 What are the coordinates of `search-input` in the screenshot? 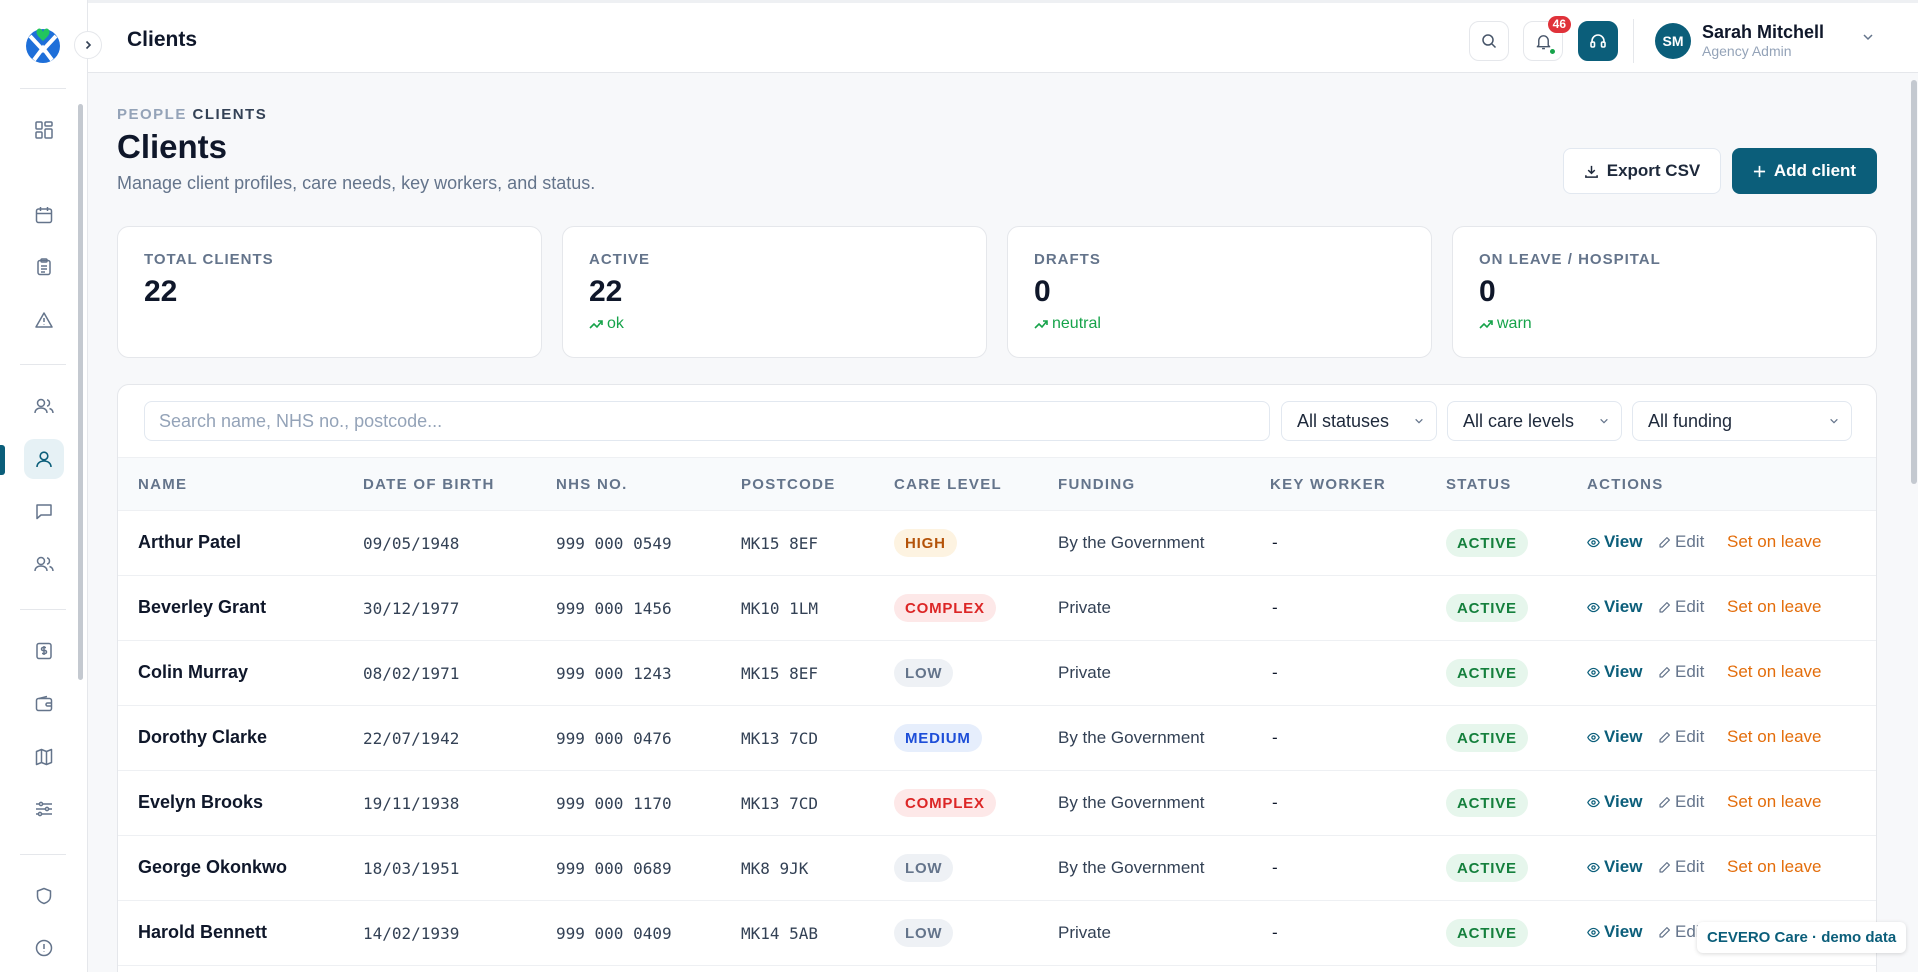 It's located at (707, 421).